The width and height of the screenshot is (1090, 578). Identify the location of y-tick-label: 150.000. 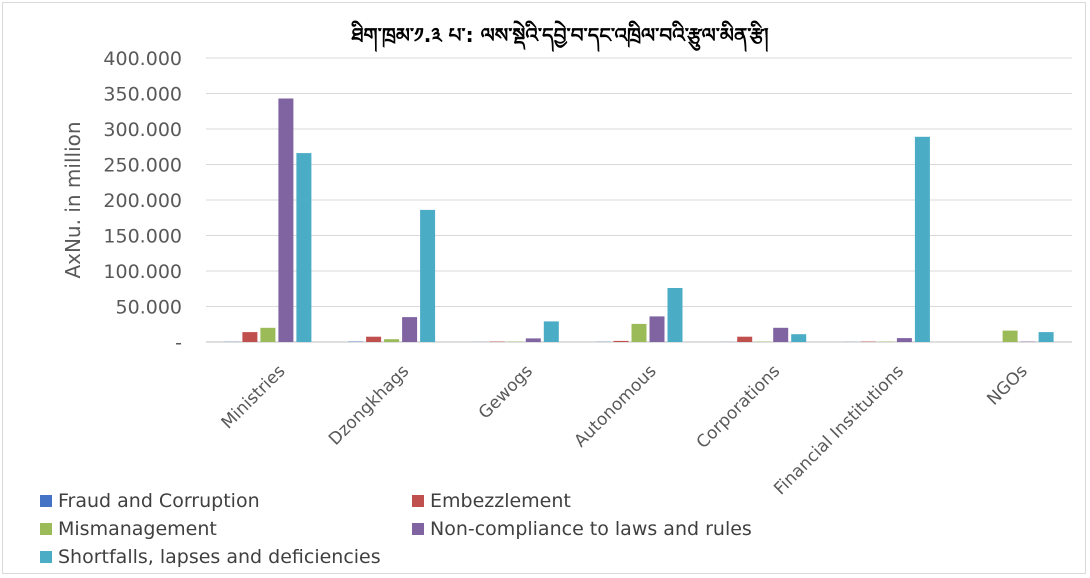
(142, 237).